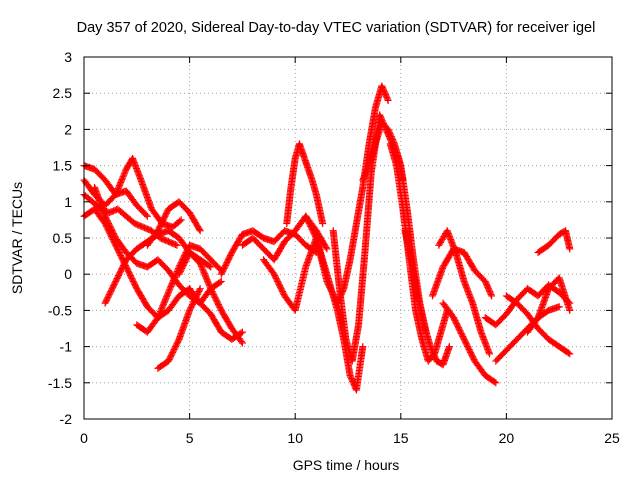  I want to click on x-tick-label: 25, so click(612, 438).